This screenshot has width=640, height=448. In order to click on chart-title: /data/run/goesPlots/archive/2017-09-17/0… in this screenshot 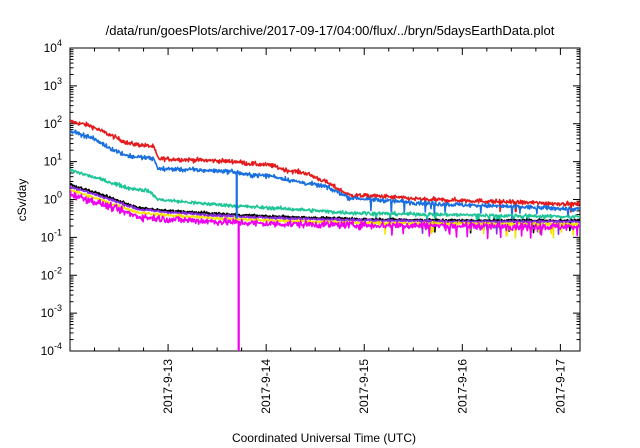, I will do `click(330, 30)`.